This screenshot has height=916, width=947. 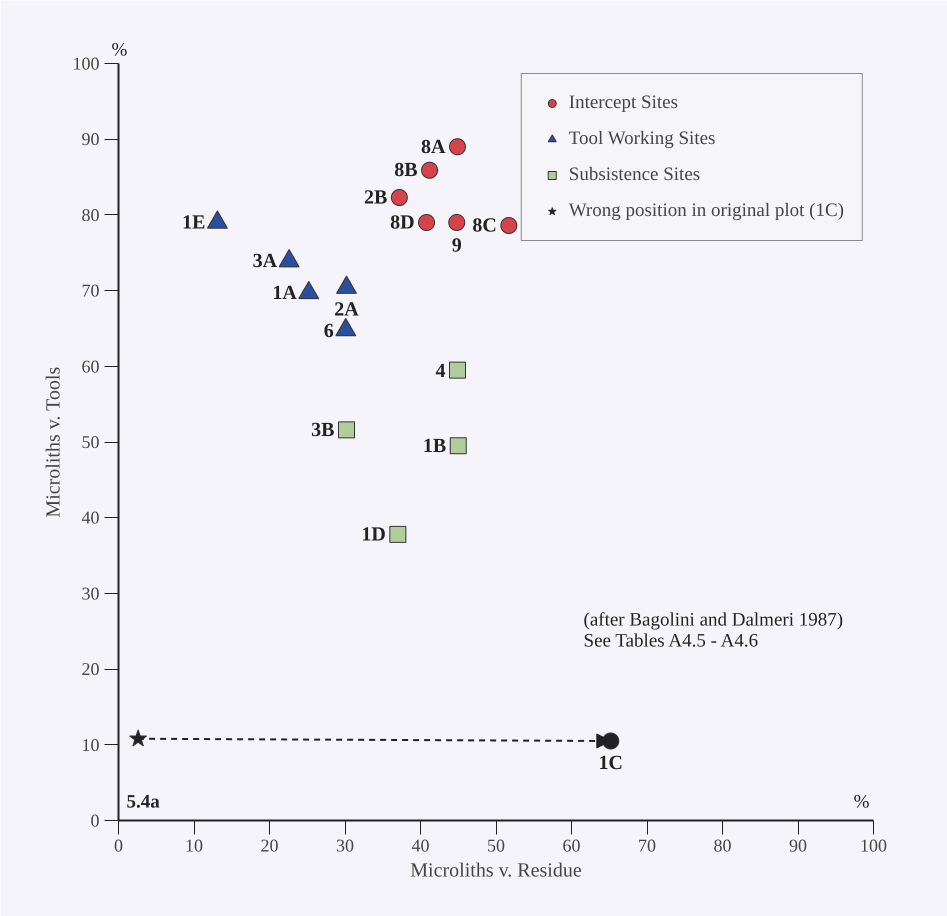 I want to click on y-tick-label: 20, so click(x=91, y=669).